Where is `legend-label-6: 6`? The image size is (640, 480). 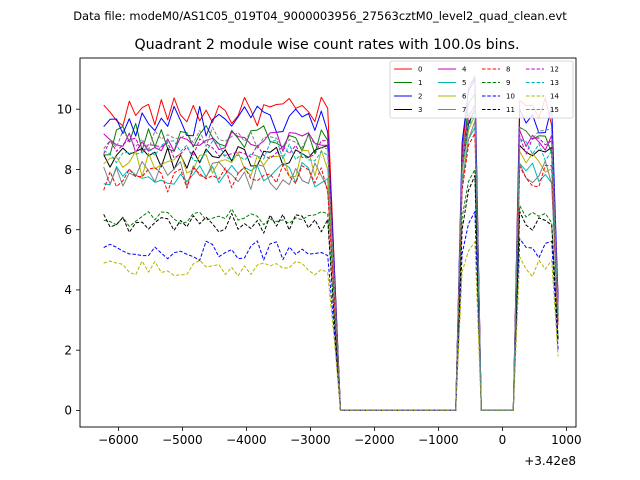 legend-label-6: 6 is located at coordinates (464, 97).